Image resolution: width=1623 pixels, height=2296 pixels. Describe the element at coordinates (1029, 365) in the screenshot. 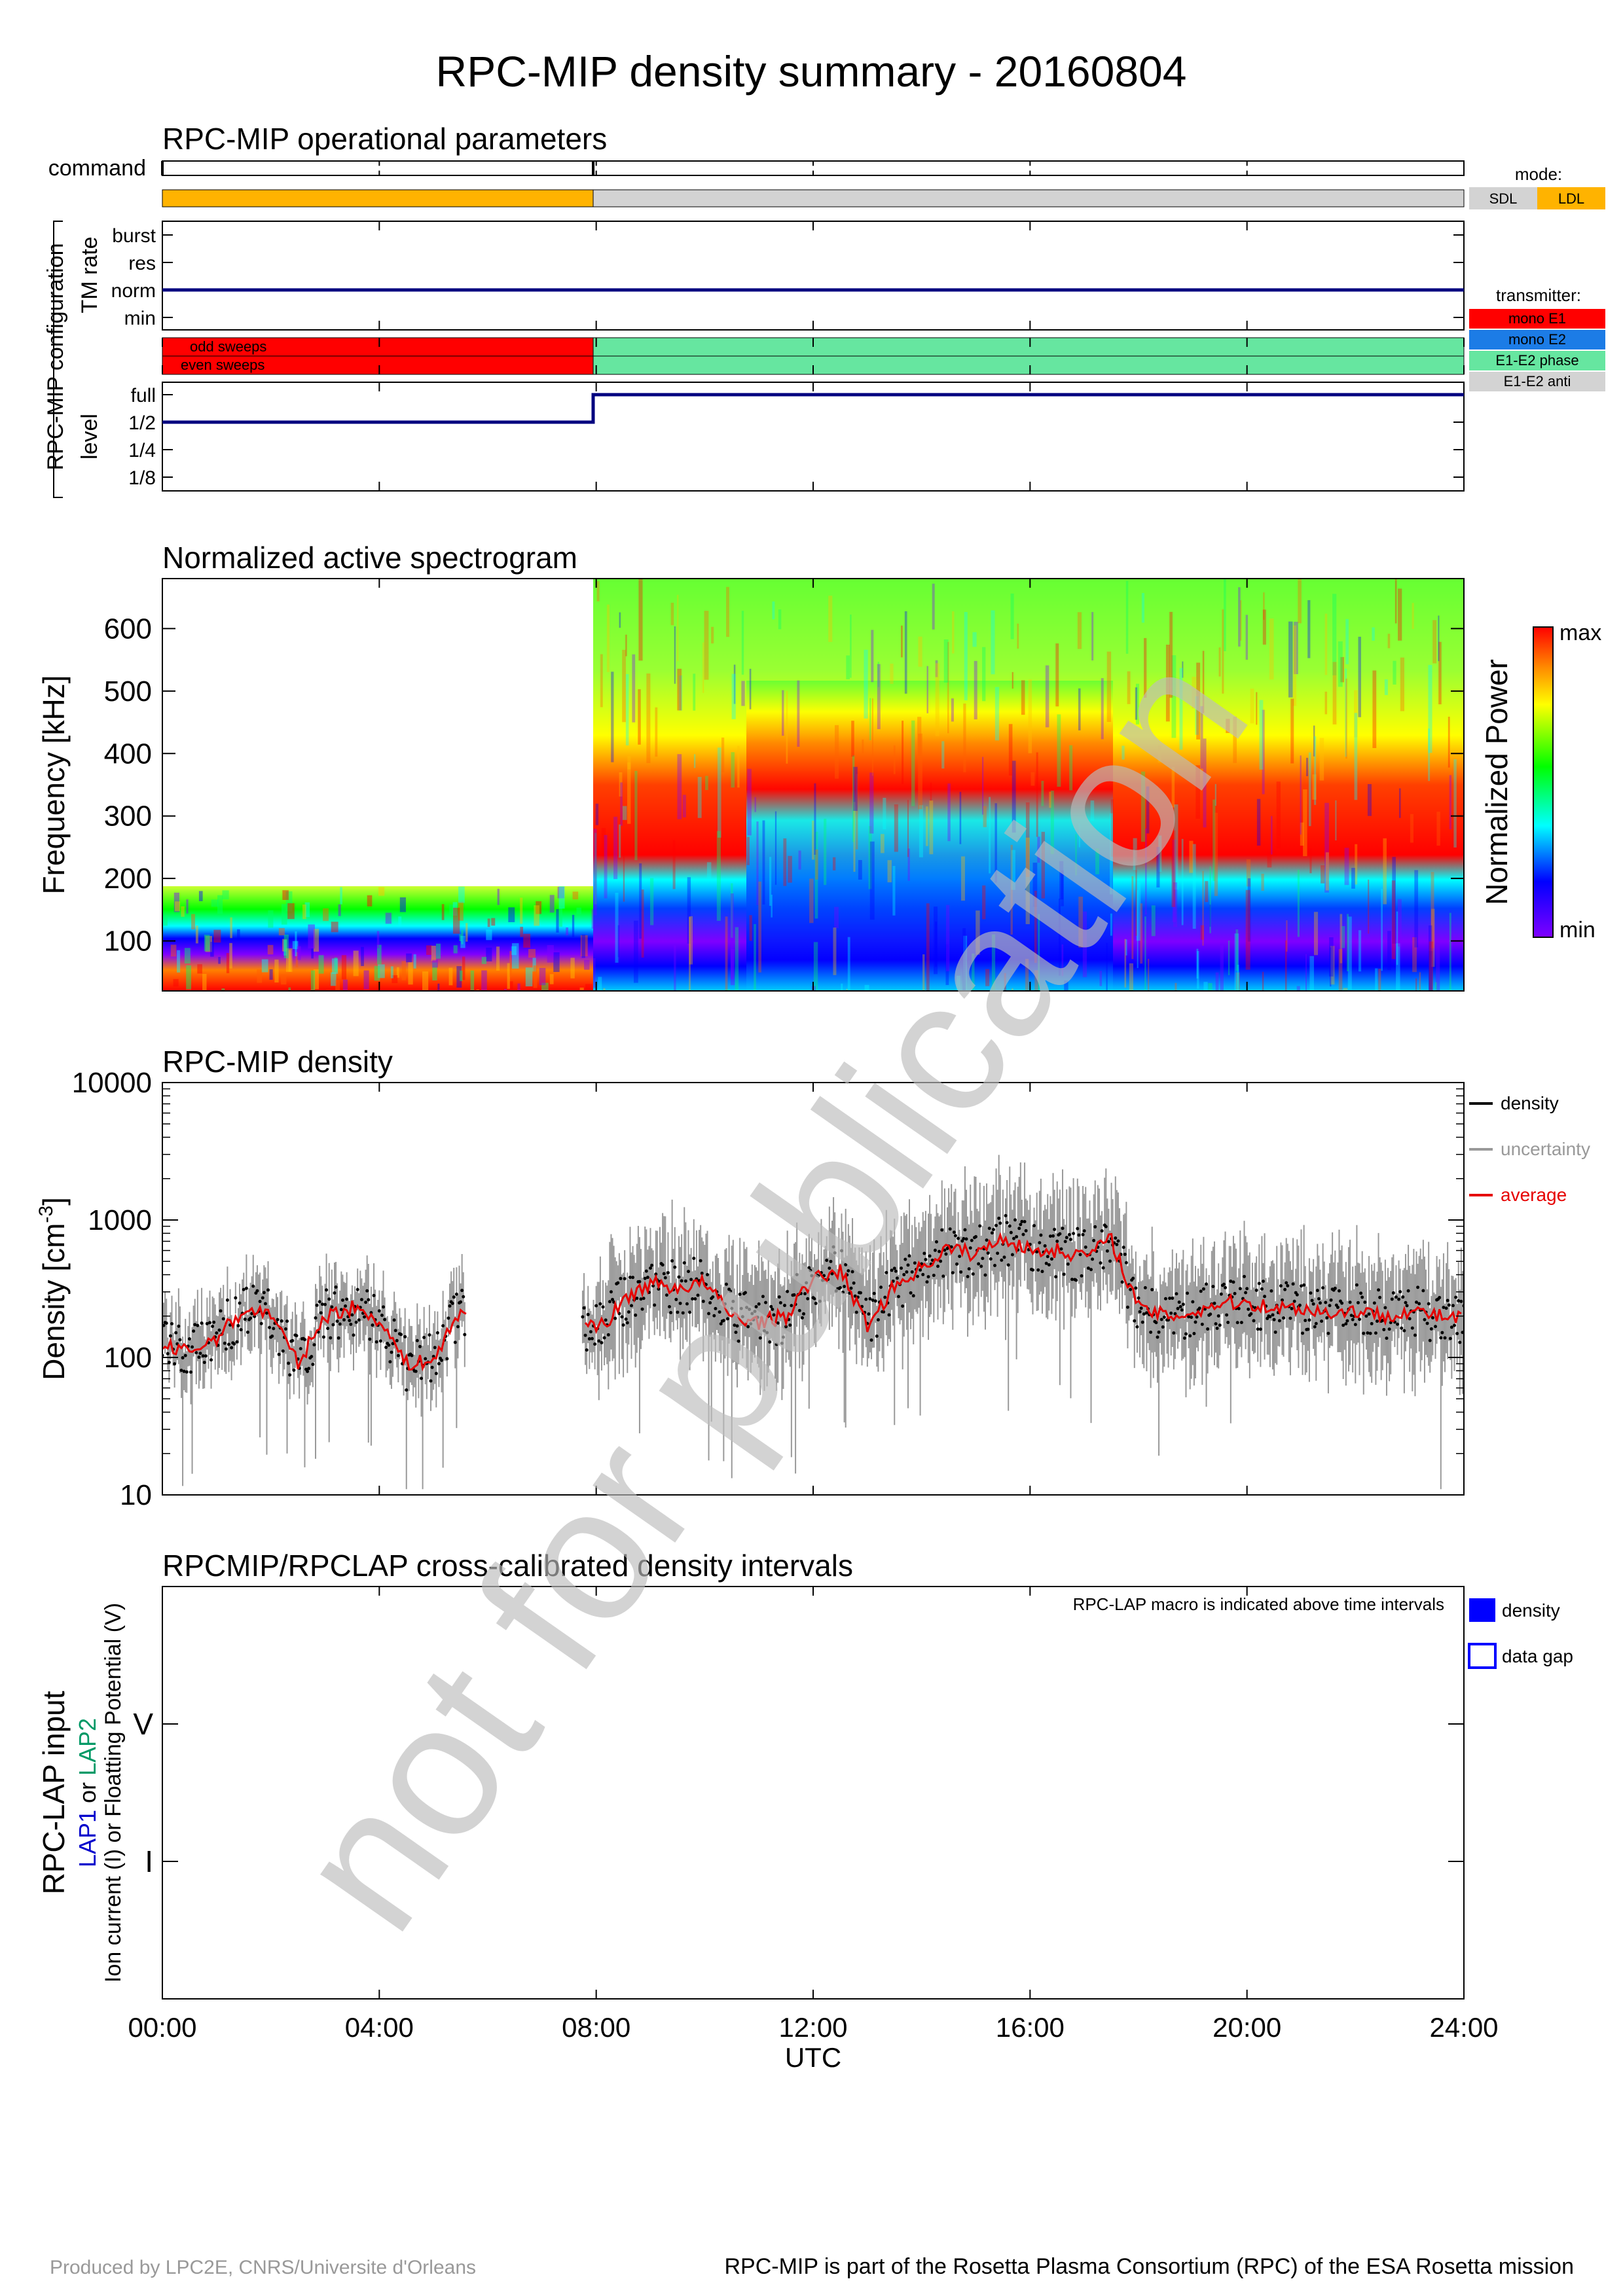

I see `even-sweeps-phase` at that location.